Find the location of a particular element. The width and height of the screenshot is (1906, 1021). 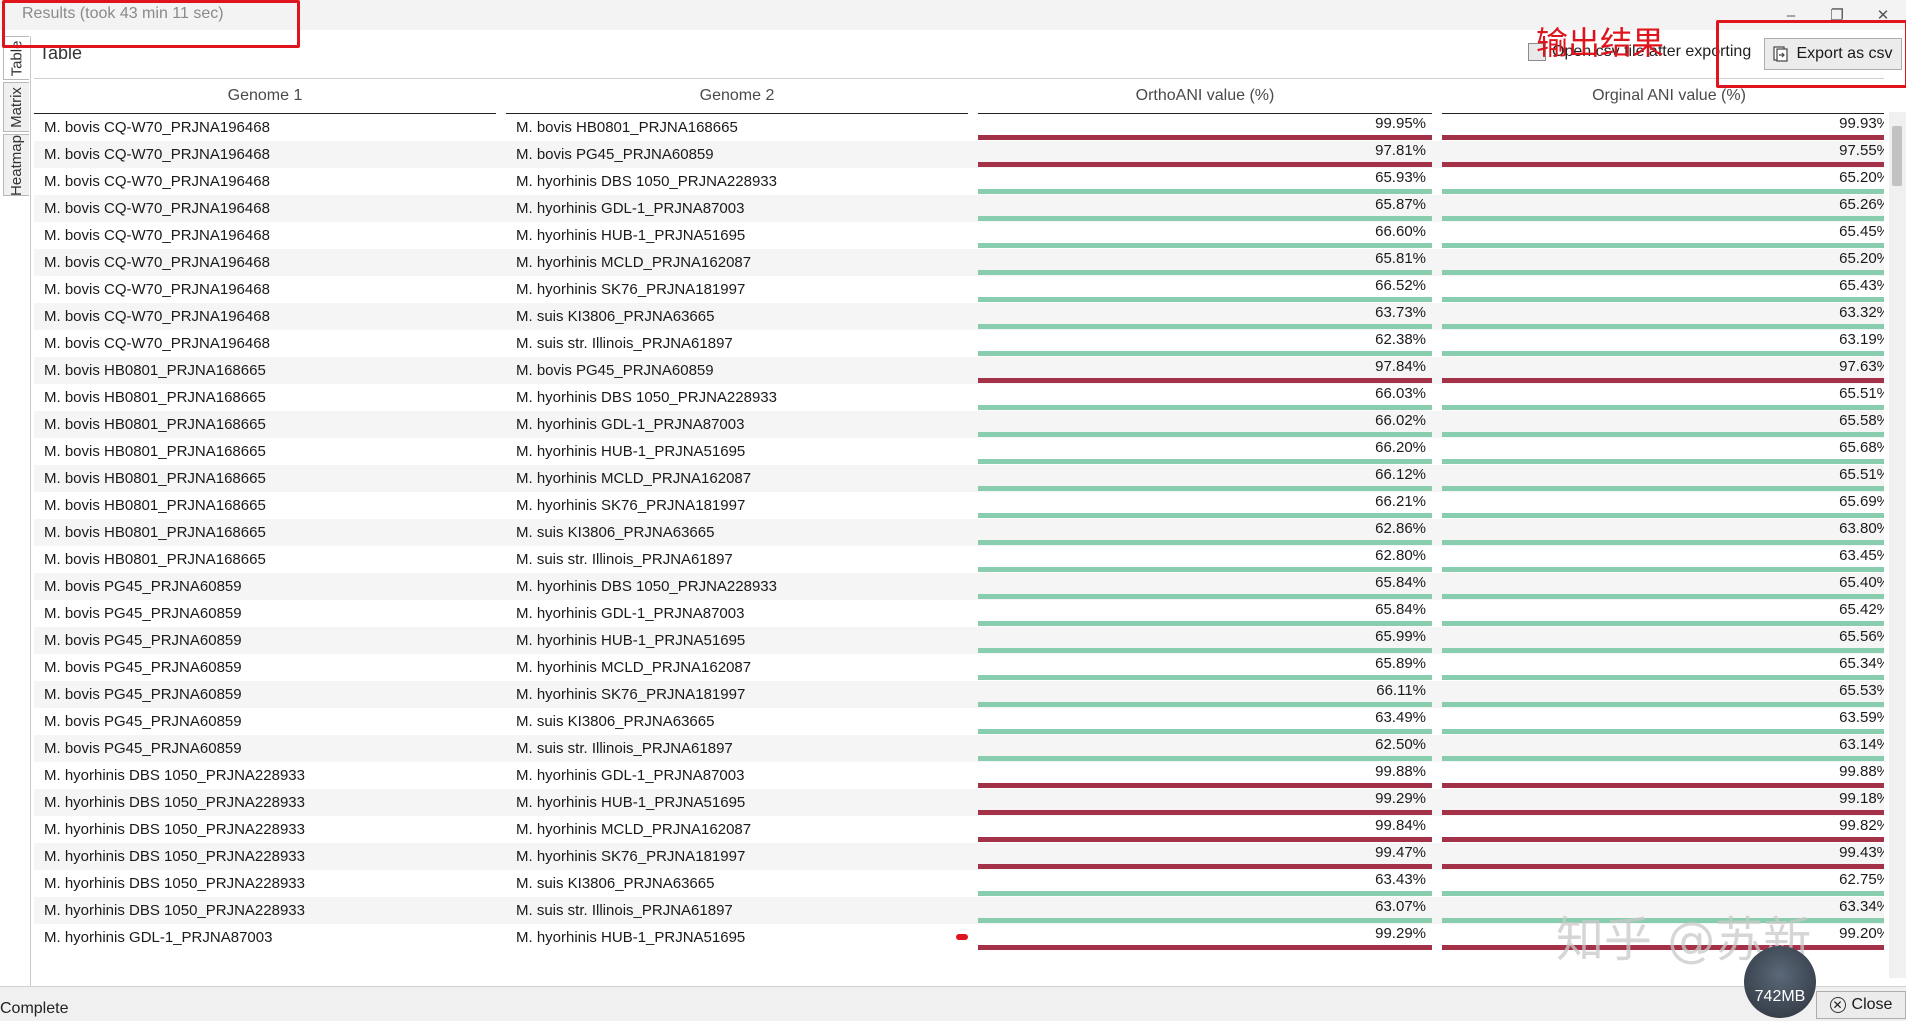

close-window-icon: ✕ is located at coordinates (1883, 15).